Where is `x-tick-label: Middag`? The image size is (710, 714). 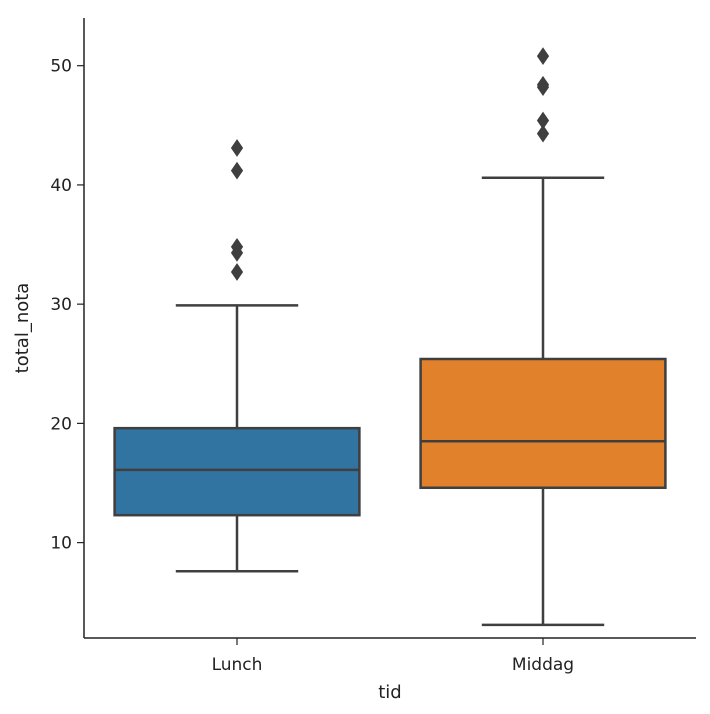
x-tick-label: Middag is located at coordinates (543, 665).